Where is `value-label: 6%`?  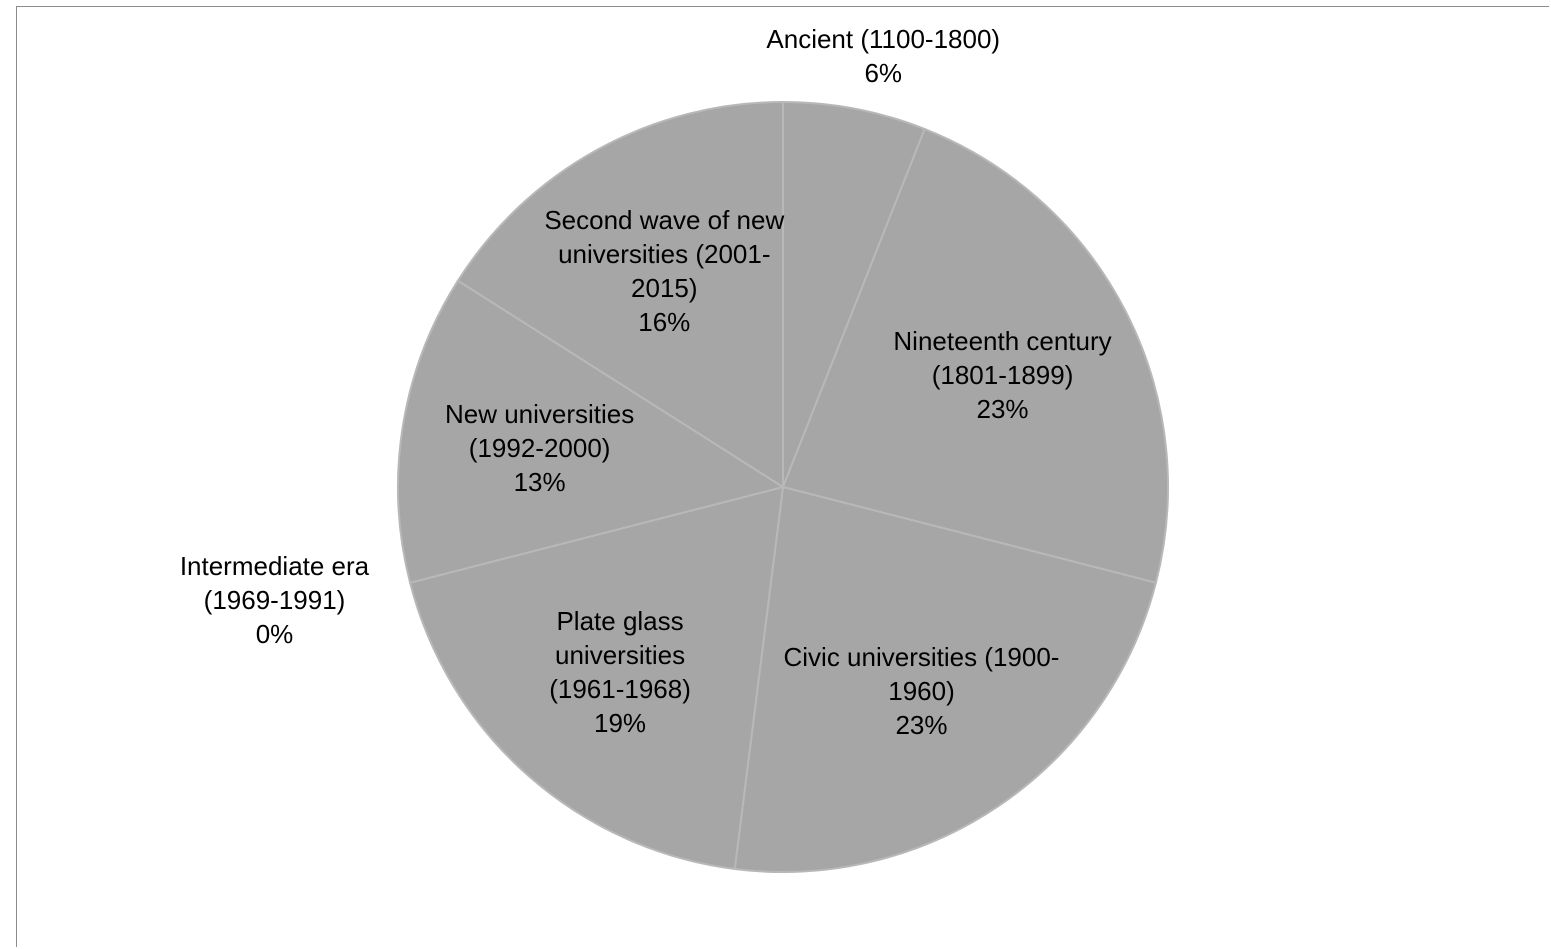 value-label: 6% is located at coordinates (883, 72).